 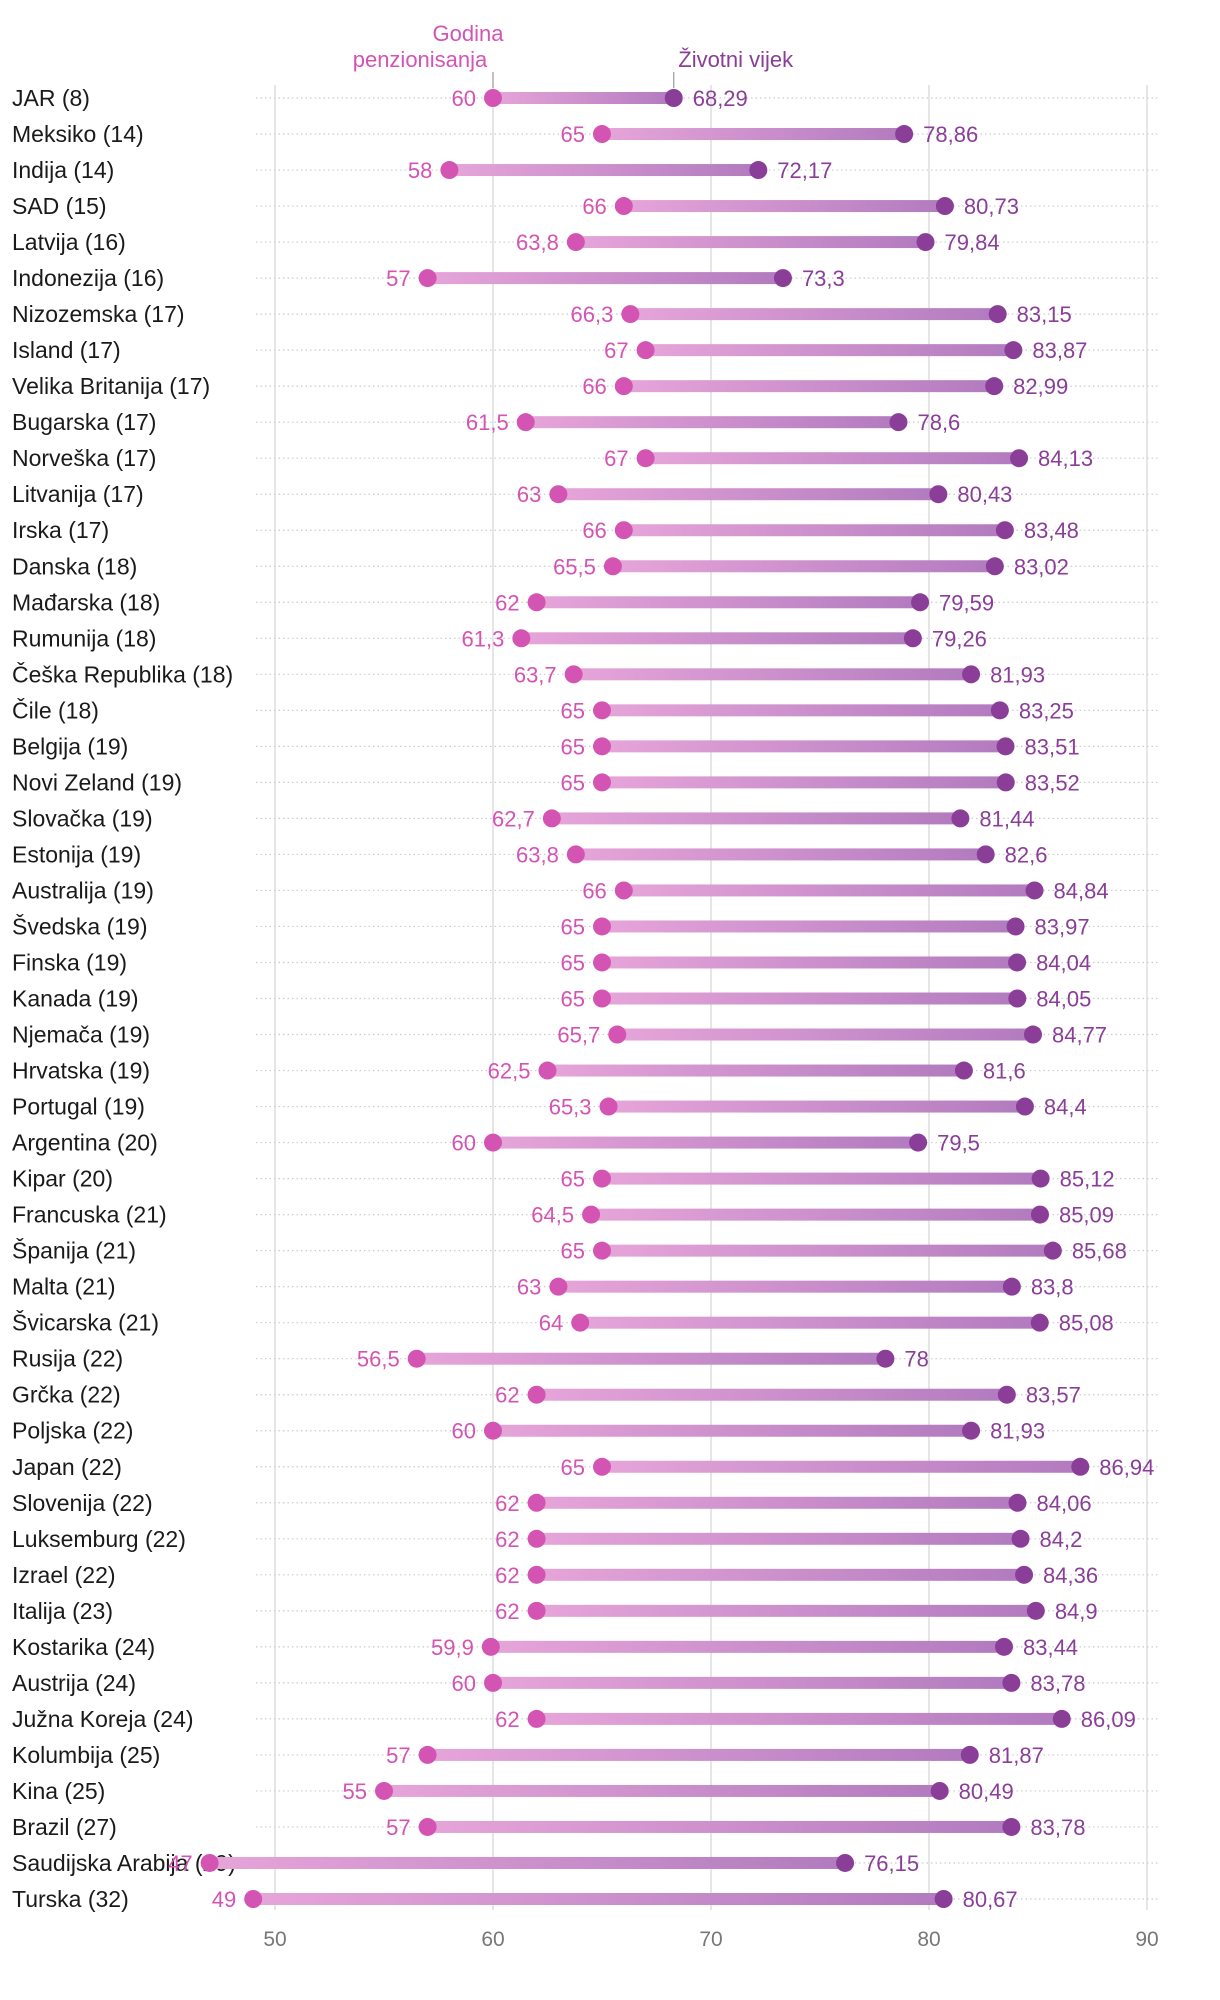 I want to click on life-value: 80,49, so click(x=986, y=1791).